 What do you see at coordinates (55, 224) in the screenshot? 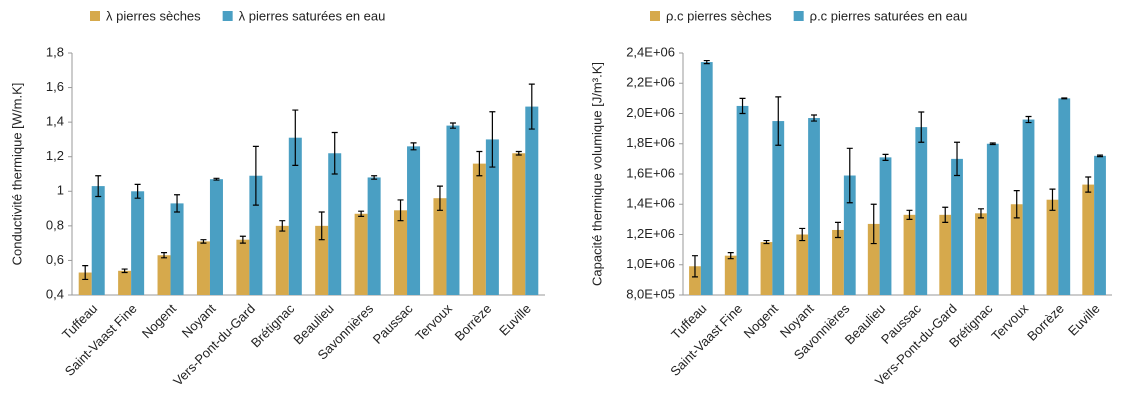
I see `y-tick-label: 0,8` at bounding box center [55, 224].